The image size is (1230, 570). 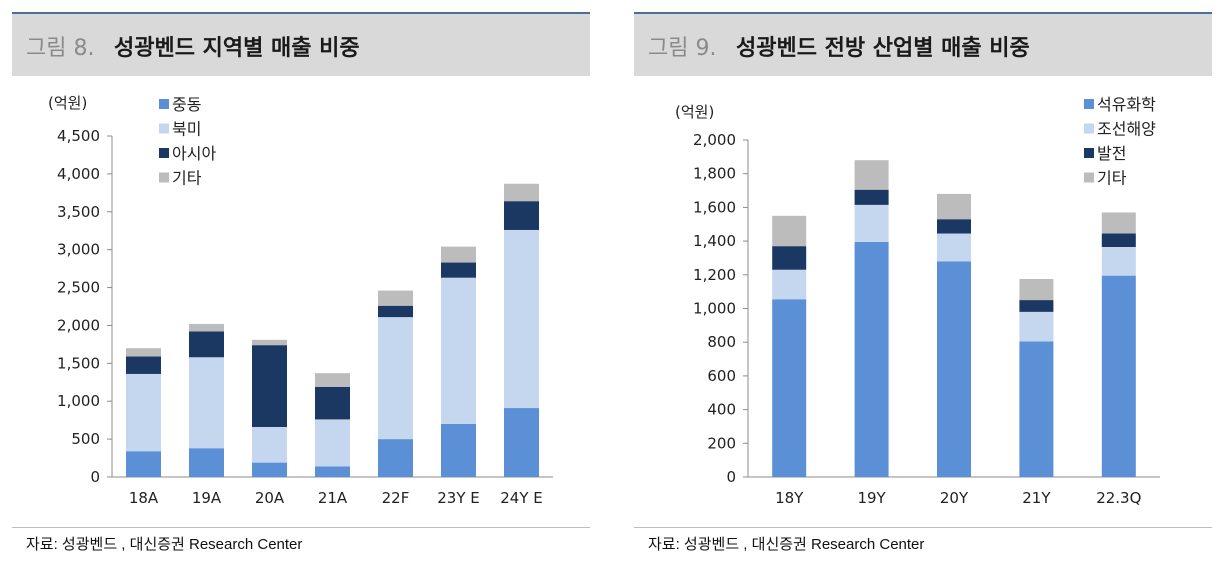 What do you see at coordinates (78, 212) in the screenshot?
I see `y-tick-label: 3,500` at bounding box center [78, 212].